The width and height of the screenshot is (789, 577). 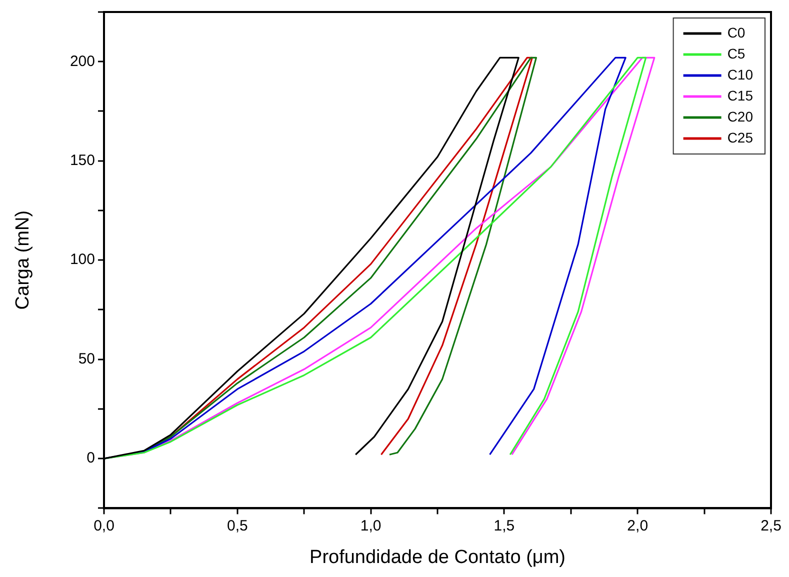 I want to click on legend-label: C5, so click(x=736, y=53).